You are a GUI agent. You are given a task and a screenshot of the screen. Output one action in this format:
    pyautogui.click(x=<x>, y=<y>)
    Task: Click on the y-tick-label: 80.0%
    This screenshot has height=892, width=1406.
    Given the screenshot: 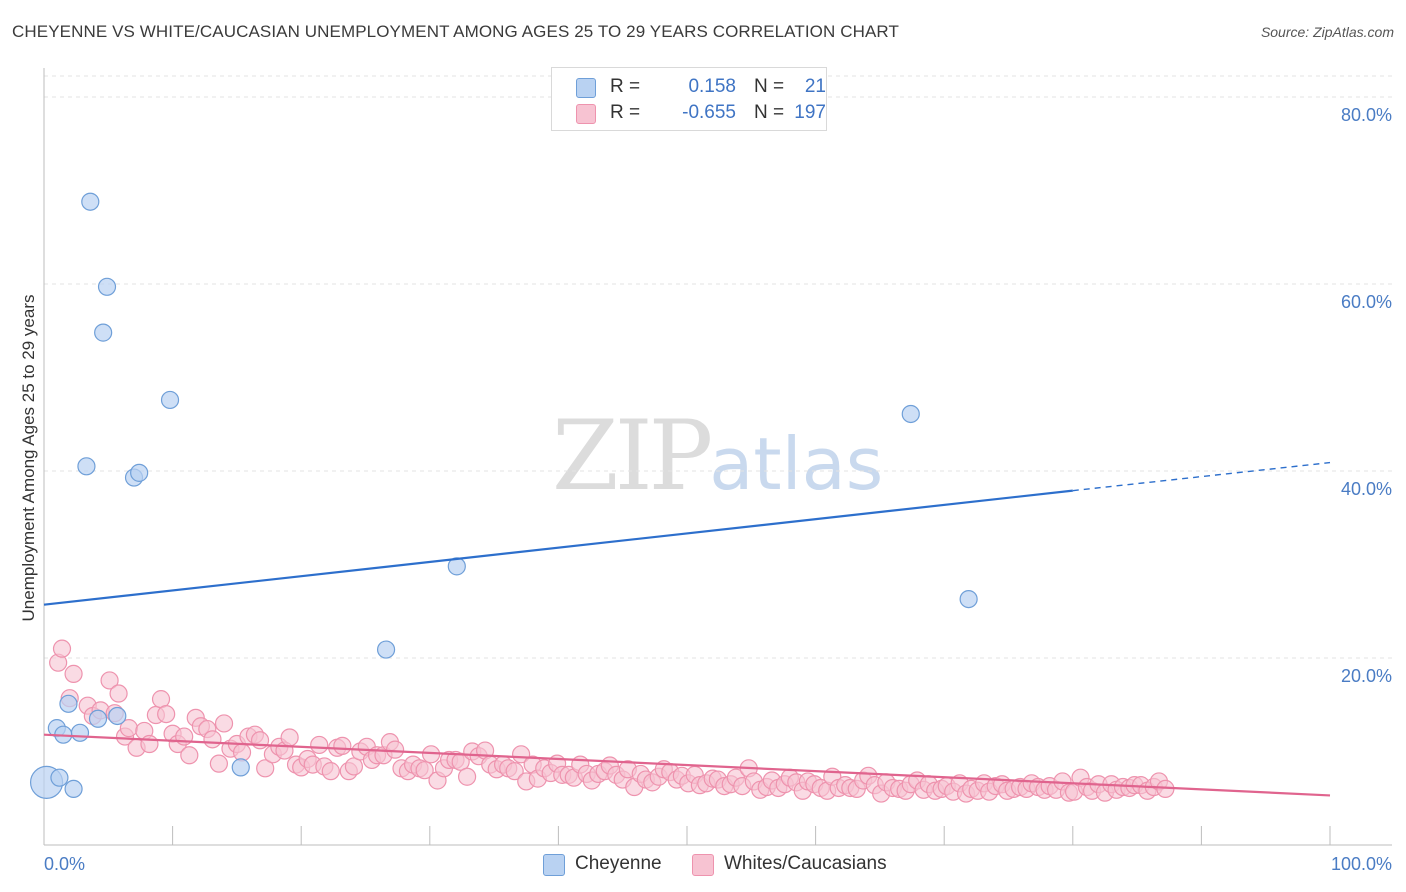 What is the action you would take?
    pyautogui.click(x=1366, y=115)
    